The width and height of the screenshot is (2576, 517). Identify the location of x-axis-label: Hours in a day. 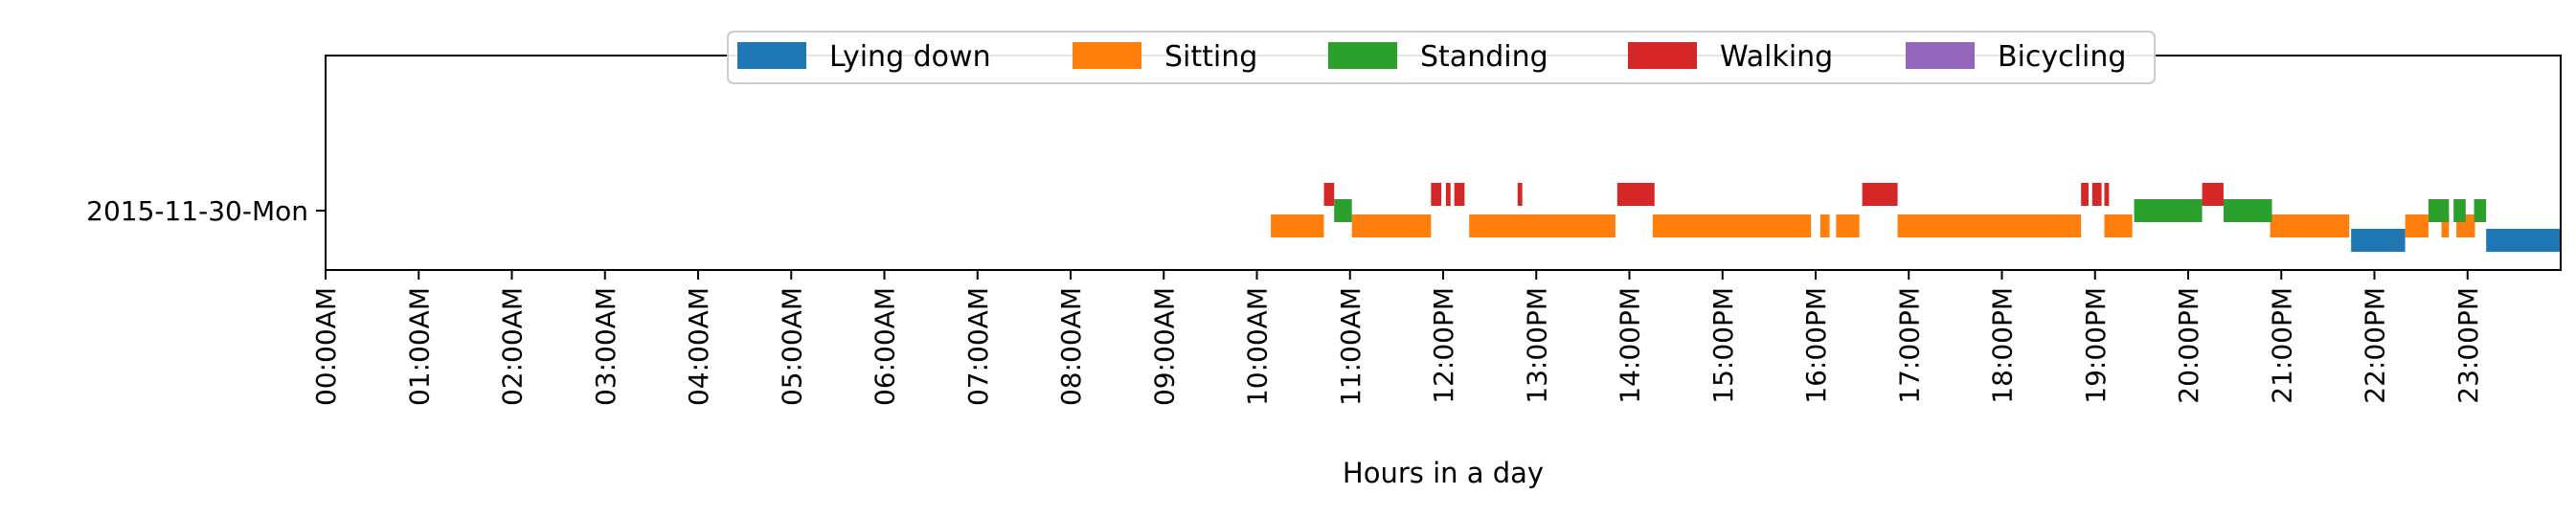
(1443, 473).